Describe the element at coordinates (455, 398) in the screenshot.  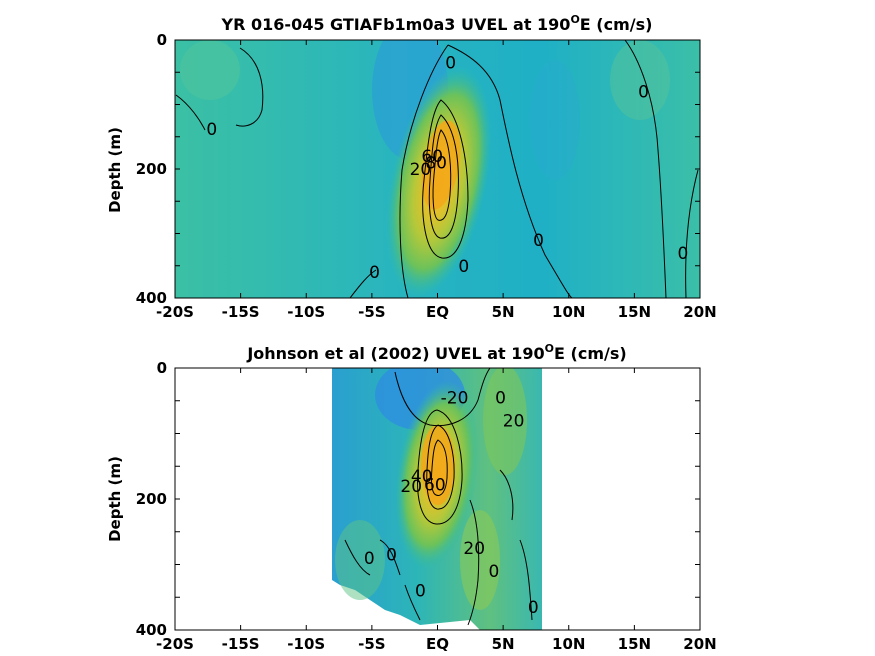
I see `contour-label: -20` at that location.